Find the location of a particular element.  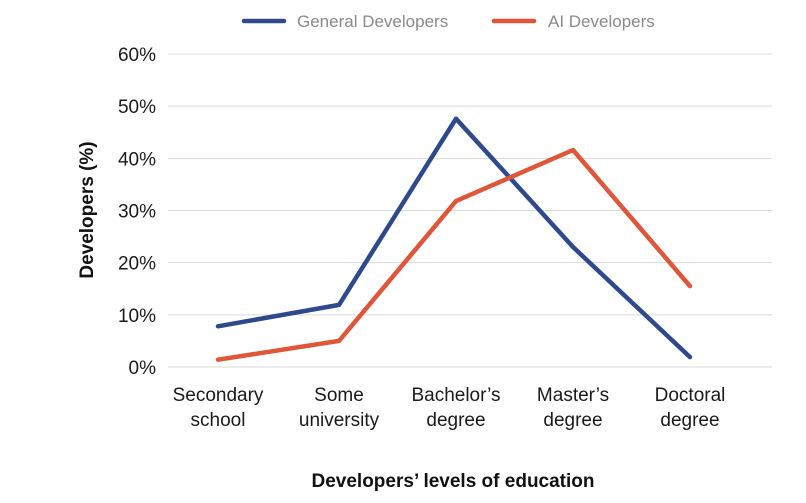

x-axis-title: Developers’ levels of education is located at coordinates (453, 481).